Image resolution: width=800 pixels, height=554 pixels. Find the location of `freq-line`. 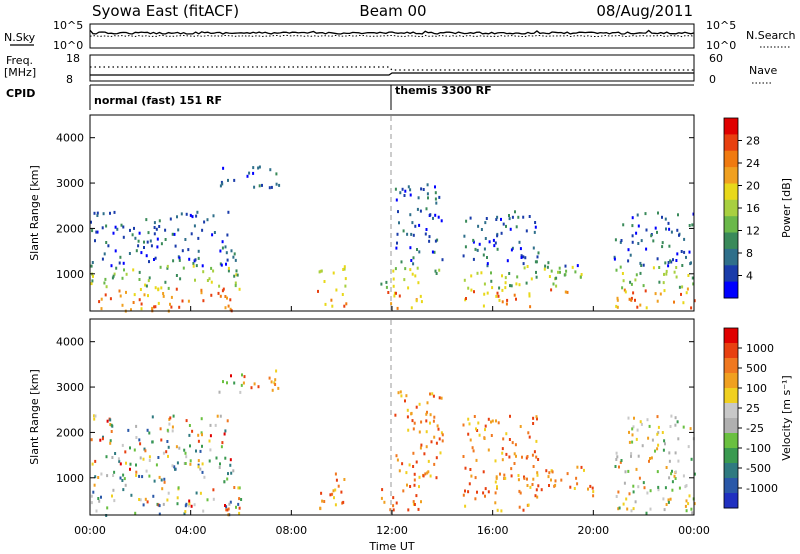

freq-line is located at coordinates (392, 74).